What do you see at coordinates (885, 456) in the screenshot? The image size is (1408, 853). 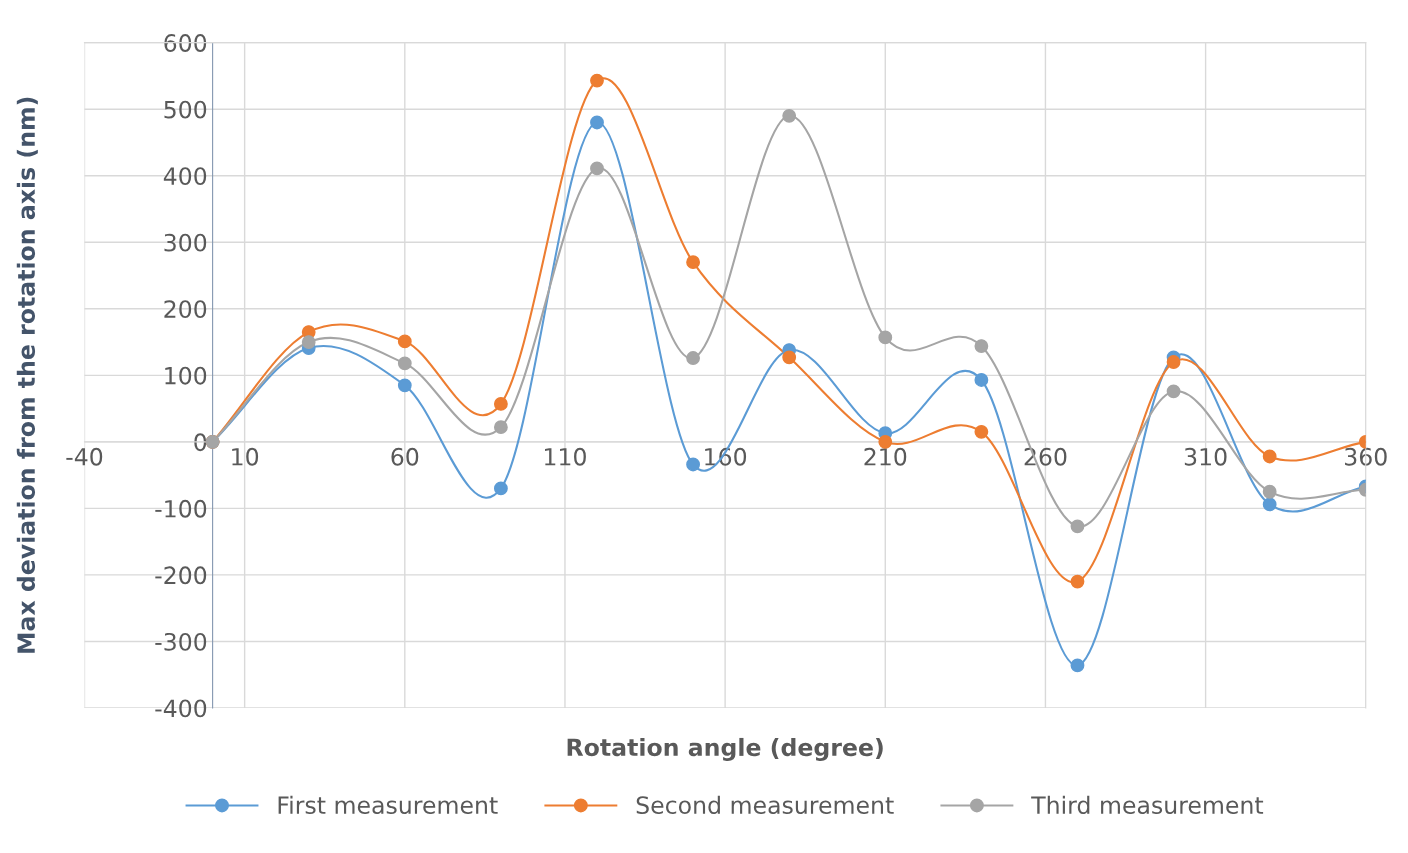 I see `x-tick-label: 210` at bounding box center [885, 456].